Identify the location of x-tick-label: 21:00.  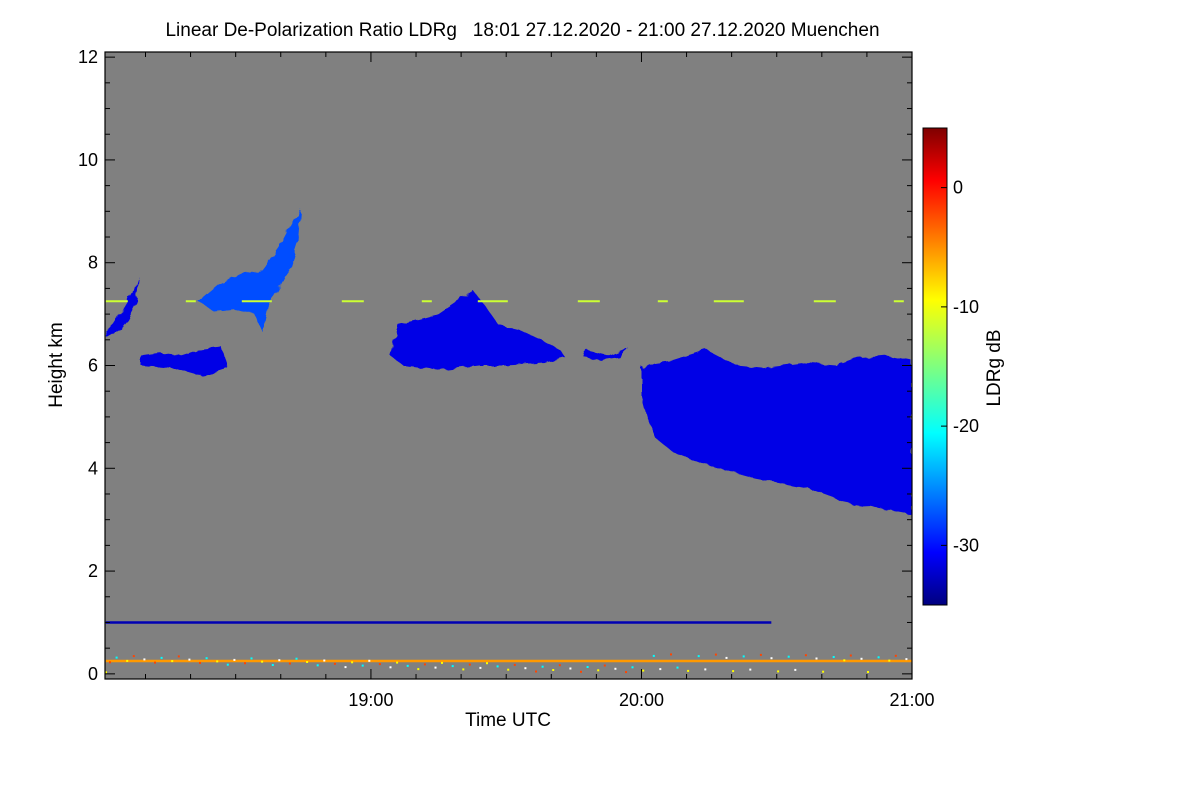
(911, 700).